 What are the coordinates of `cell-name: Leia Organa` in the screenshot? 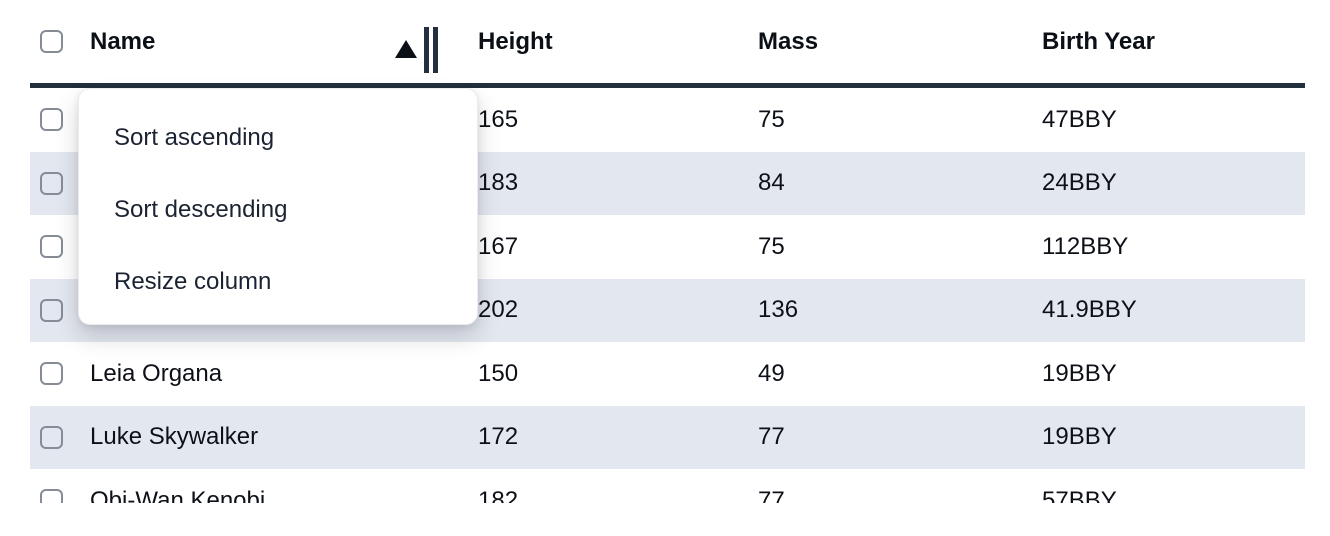 It's located at (156, 373).